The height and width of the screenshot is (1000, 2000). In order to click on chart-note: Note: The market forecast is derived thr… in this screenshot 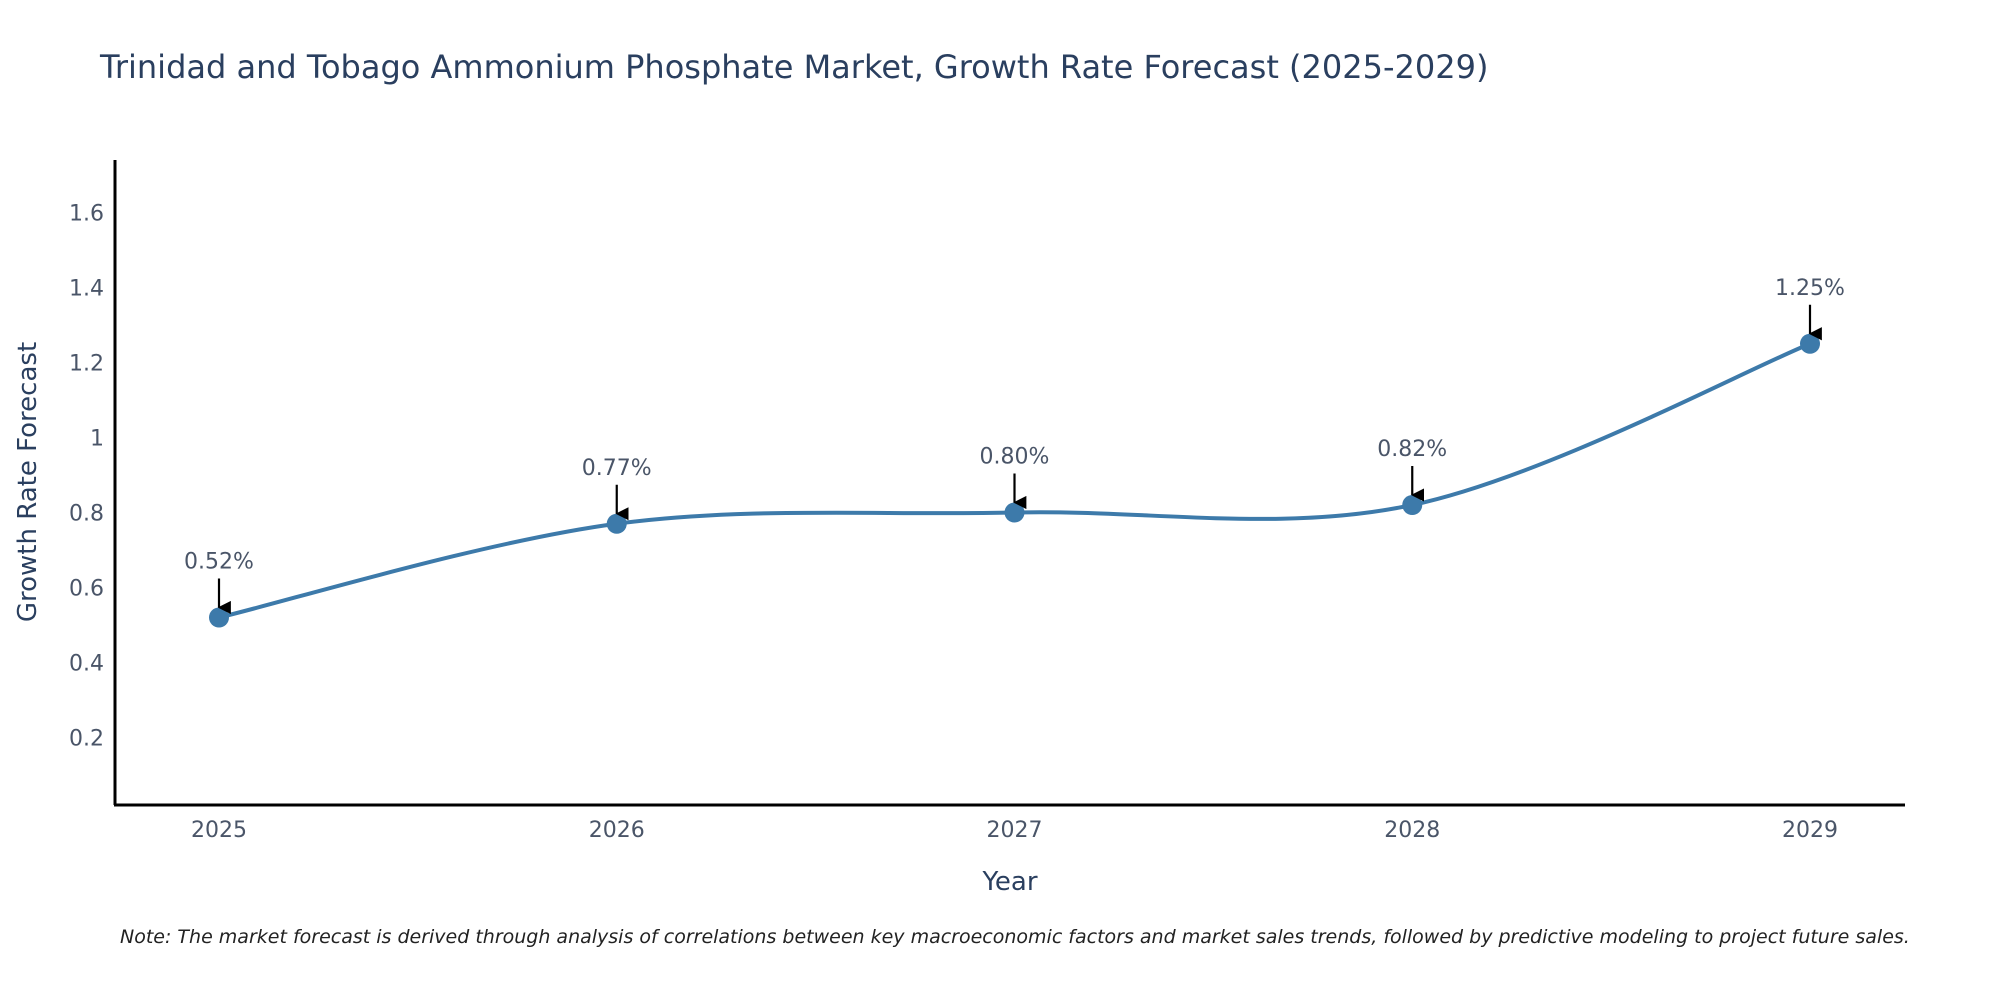, I will do `click(1015, 937)`.